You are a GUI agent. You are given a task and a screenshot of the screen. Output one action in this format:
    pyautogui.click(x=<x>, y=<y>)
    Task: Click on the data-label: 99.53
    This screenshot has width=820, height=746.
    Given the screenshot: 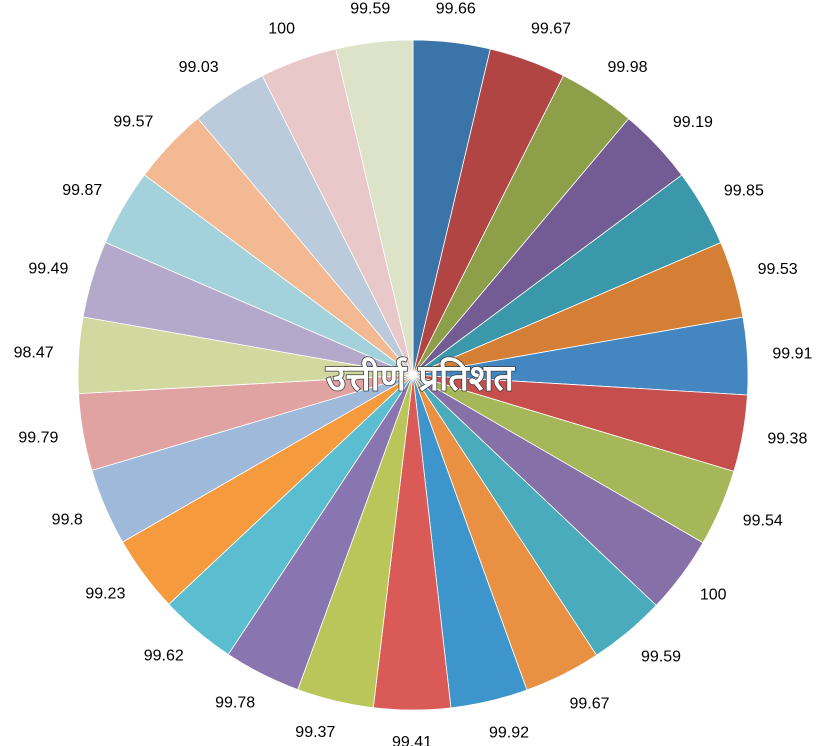 What is the action you would take?
    pyautogui.click(x=778, y=269)
    